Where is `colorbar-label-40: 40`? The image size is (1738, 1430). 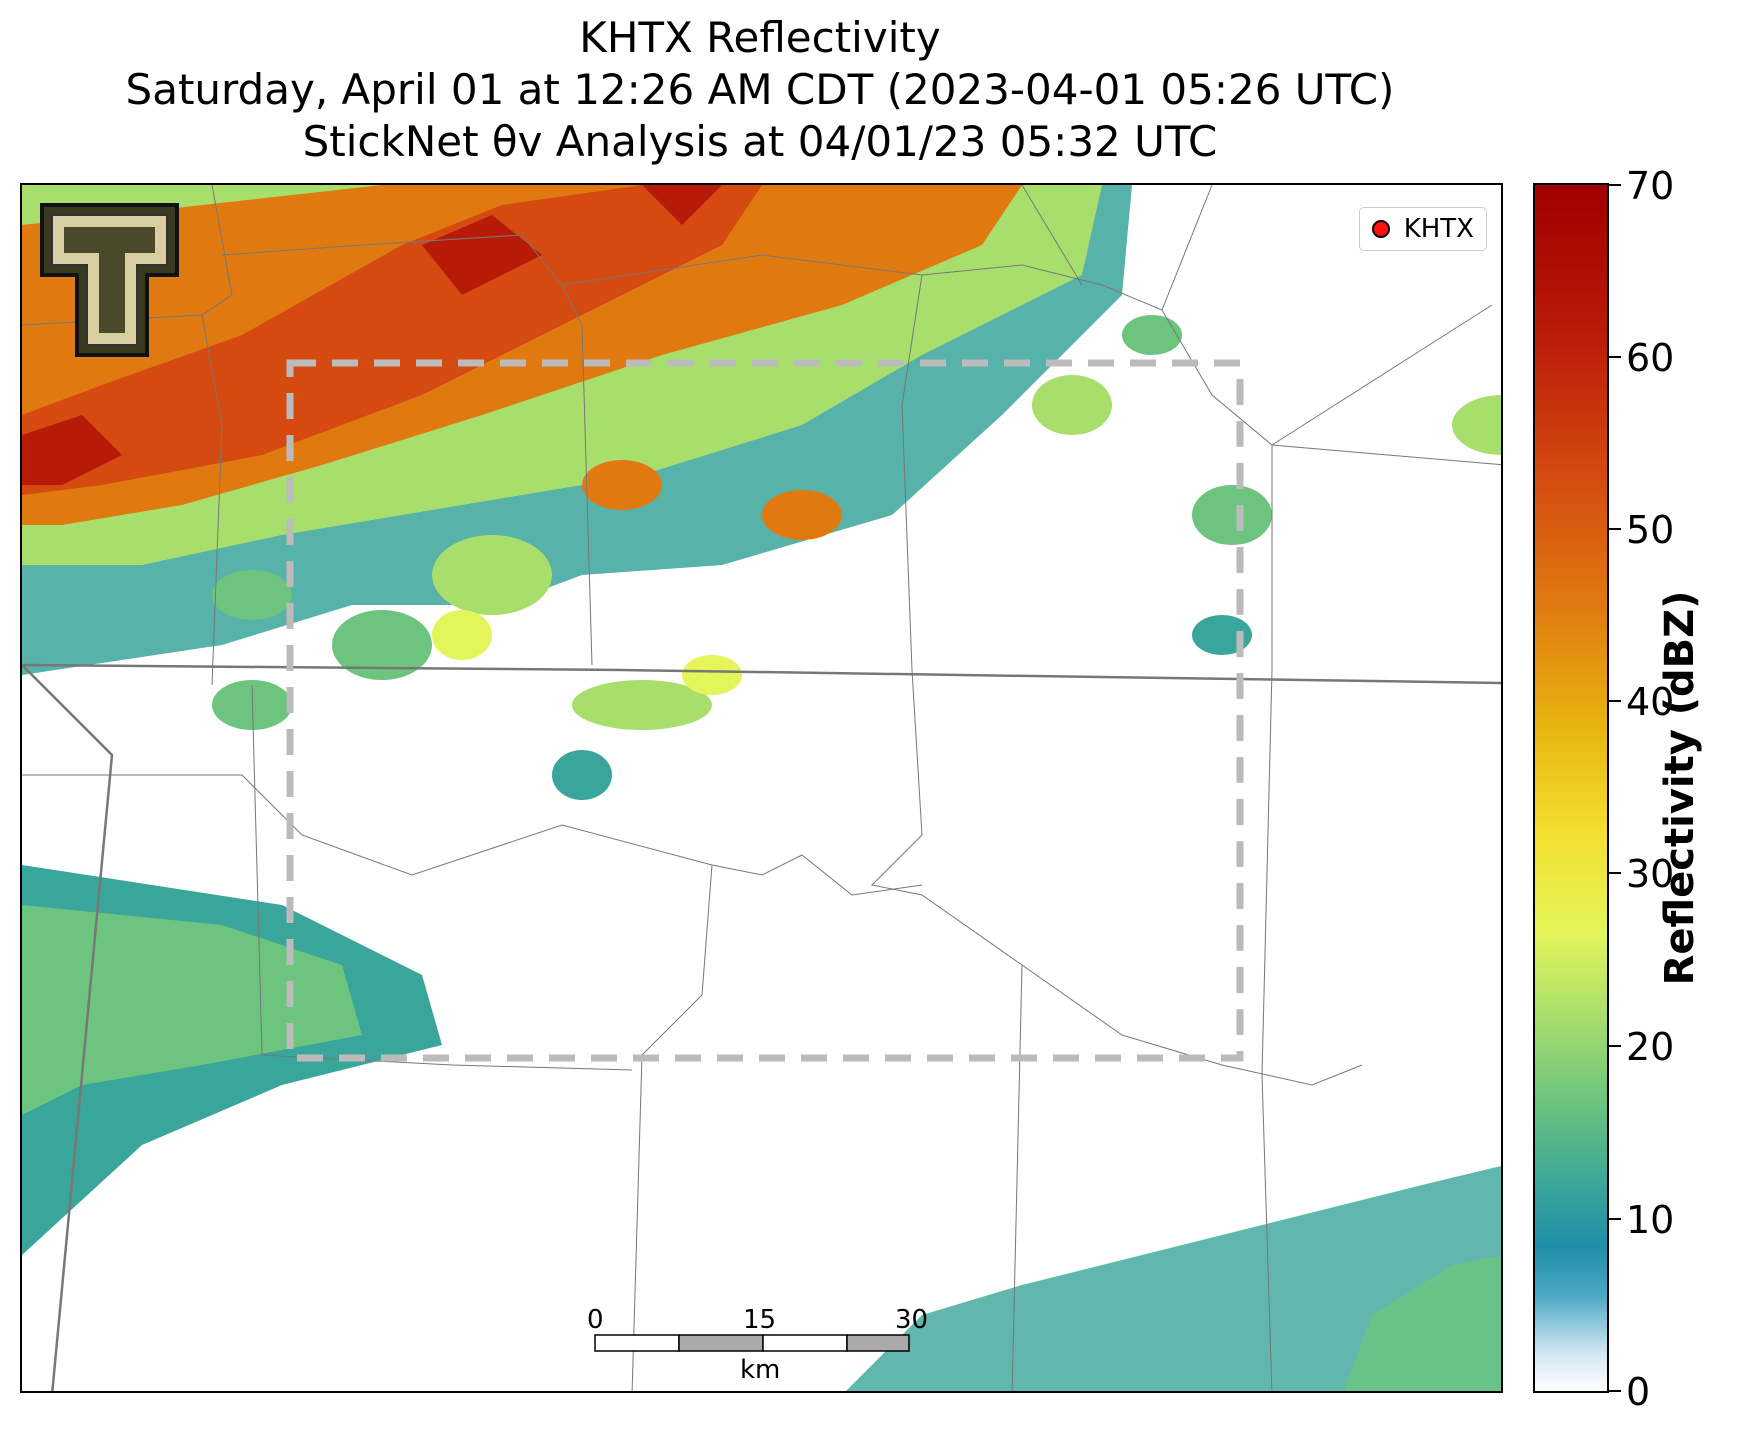
colorbar-label-40: 40 is located at coordinates (1650, 702).